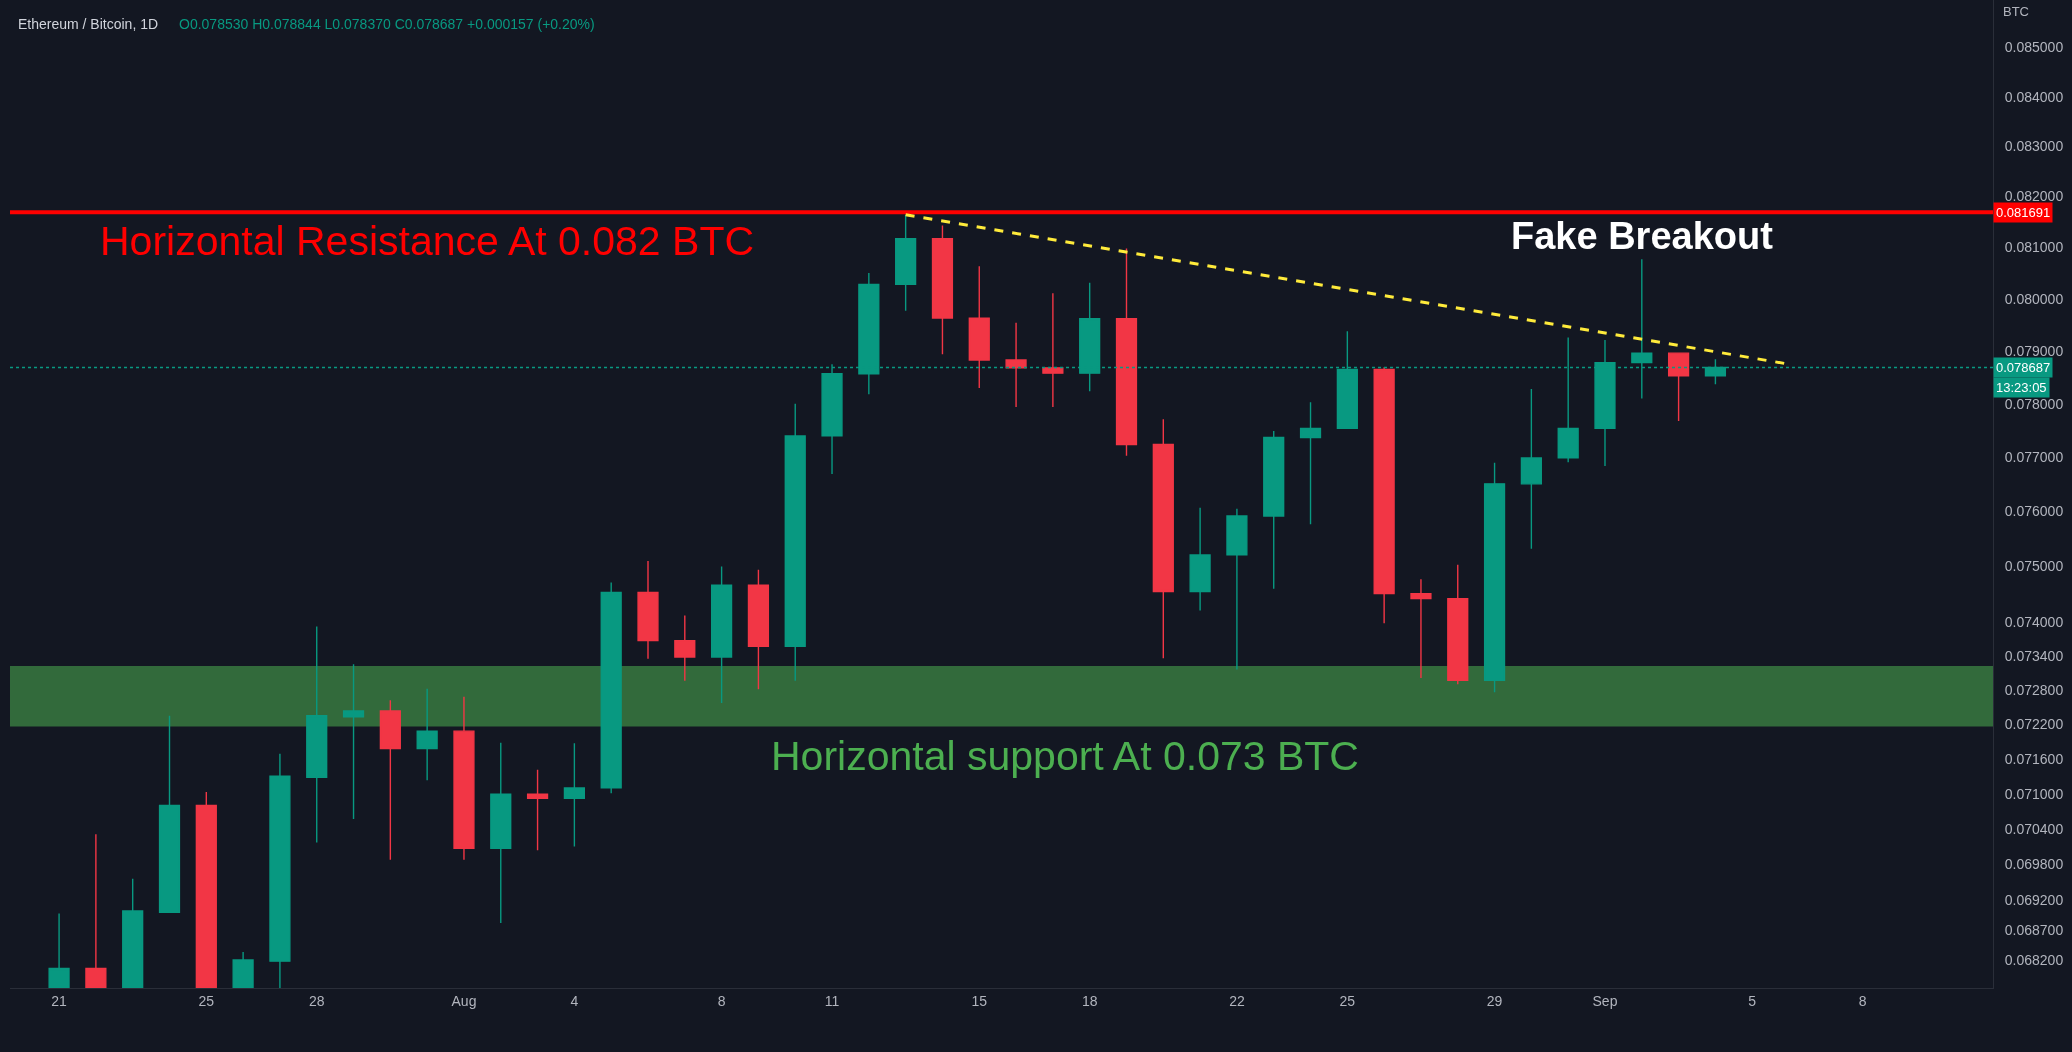 The height and width of the screenshot is (1052, 2072). I want to click on y-tick-label: 0.076000, so click(2034, 511).